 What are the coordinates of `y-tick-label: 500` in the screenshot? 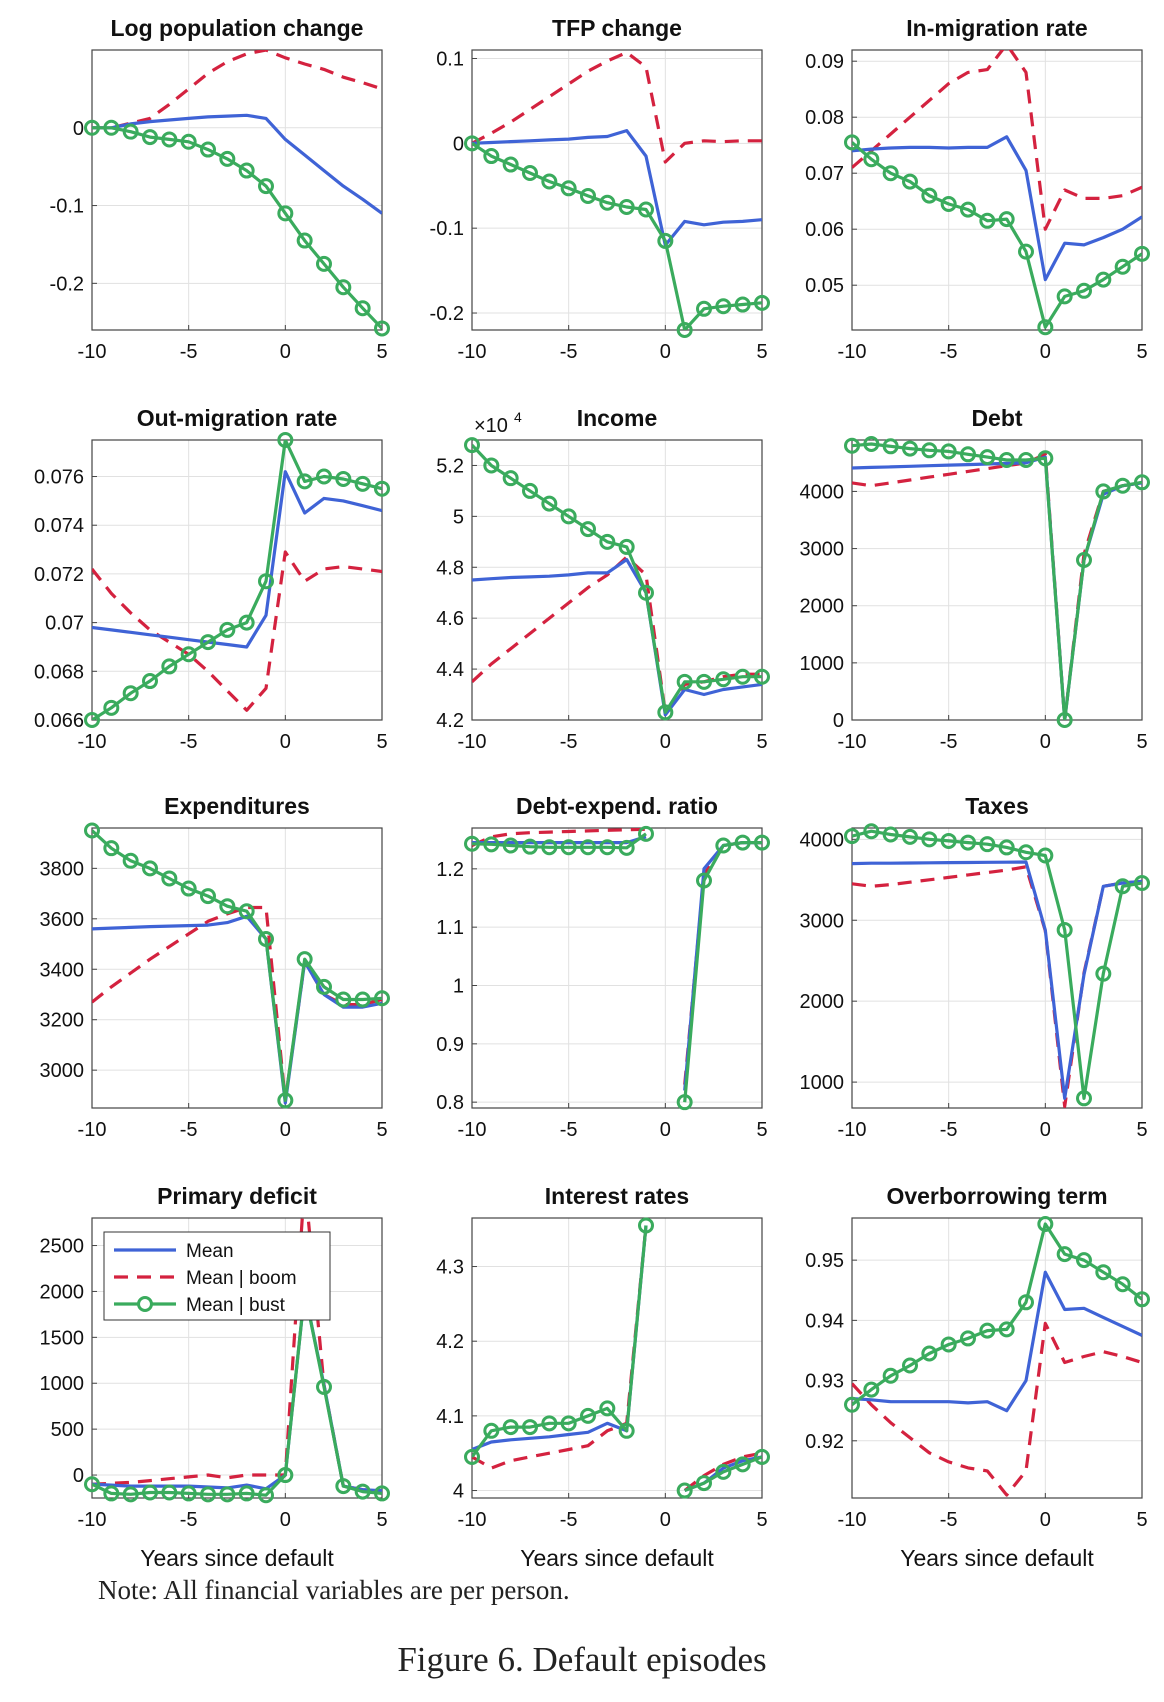 It's located at (67, 1430).